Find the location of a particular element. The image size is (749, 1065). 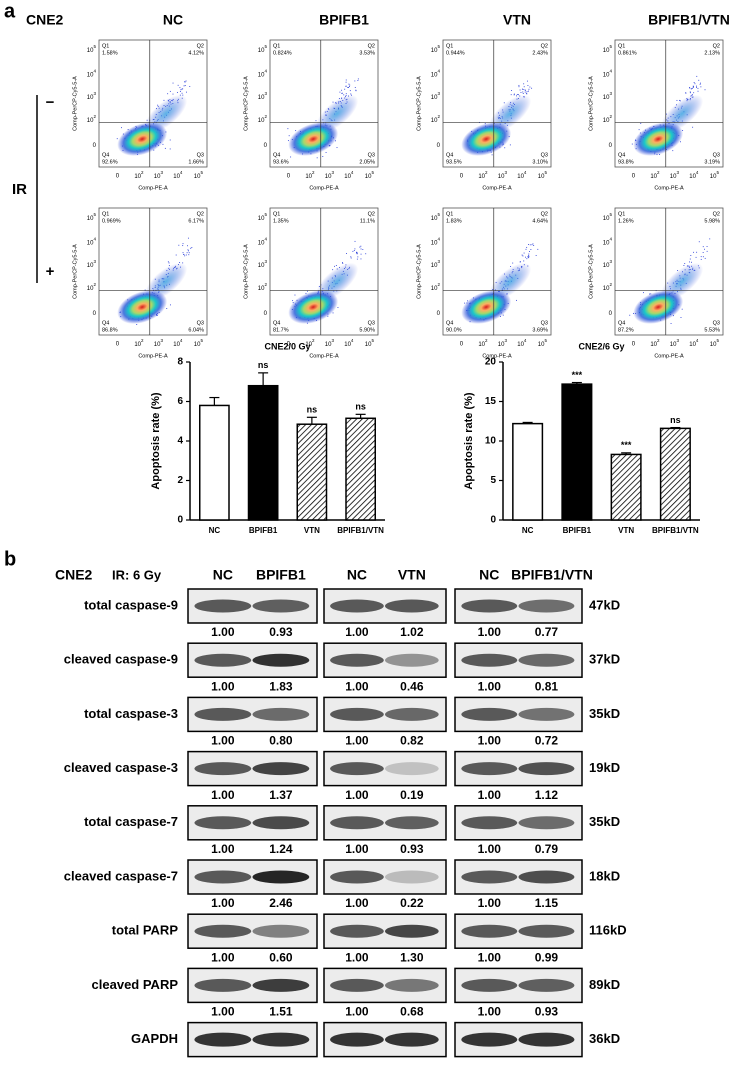

ir-label: IR is located at coordinates (19, 189).